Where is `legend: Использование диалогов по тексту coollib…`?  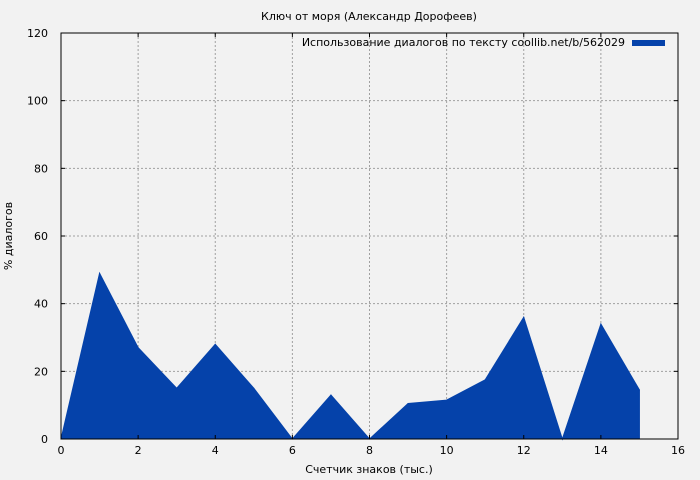 legend: Использование диалогов по тексту coollib… is located at coordinates (483, 42).